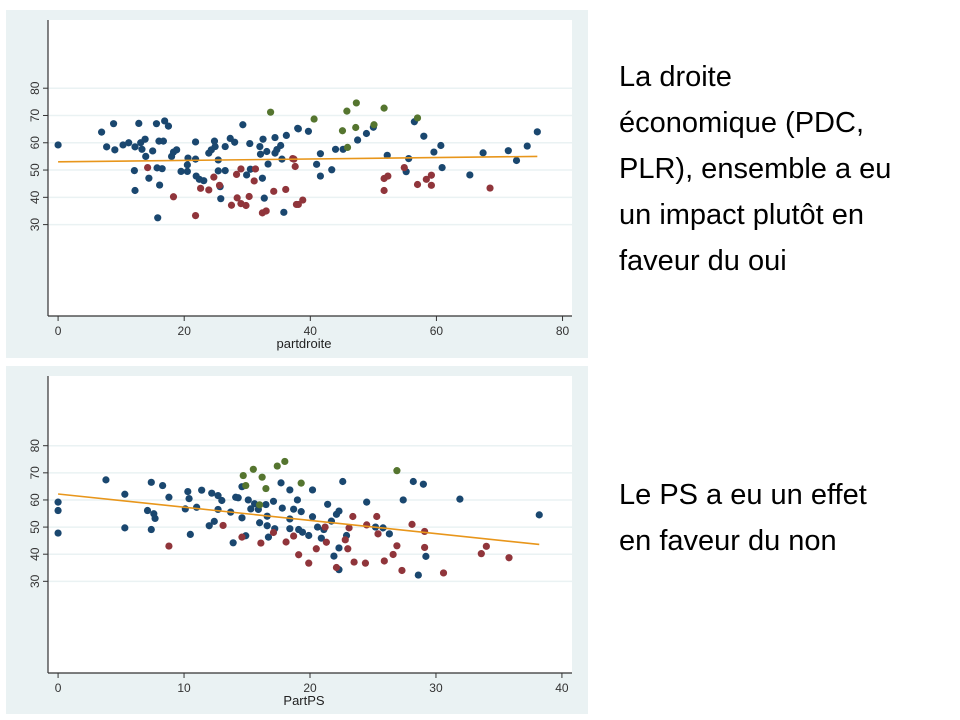 The image size is (960, 720). Describe the element at coordinates (35, 581) in the screenshot. I see `y-tick-label: 30` at that location.